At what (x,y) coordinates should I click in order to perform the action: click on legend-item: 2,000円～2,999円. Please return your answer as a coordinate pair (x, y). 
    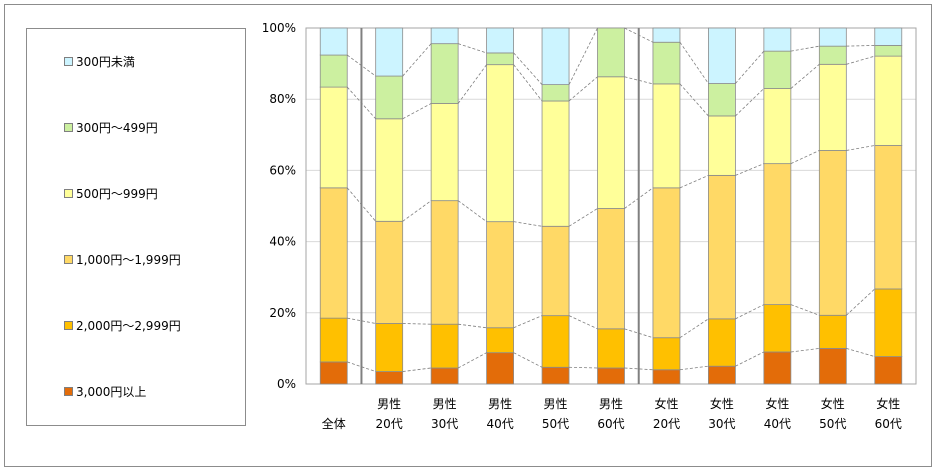
    Looking at the image, I should click on (122, 325).